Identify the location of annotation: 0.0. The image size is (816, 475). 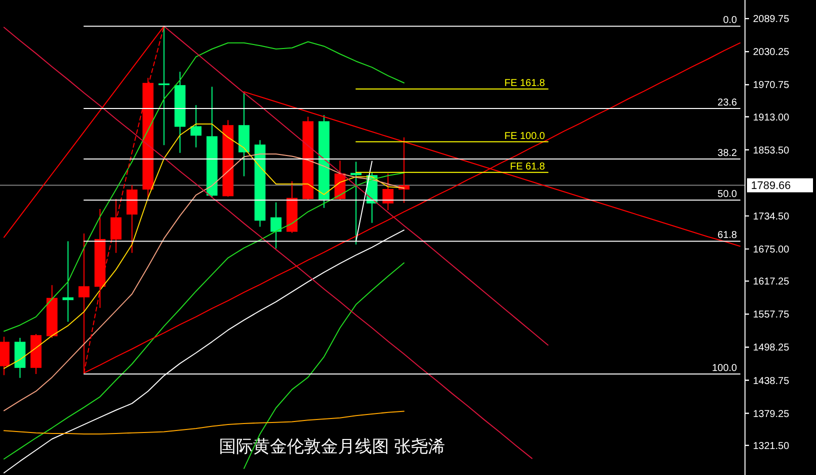
(730, 20).